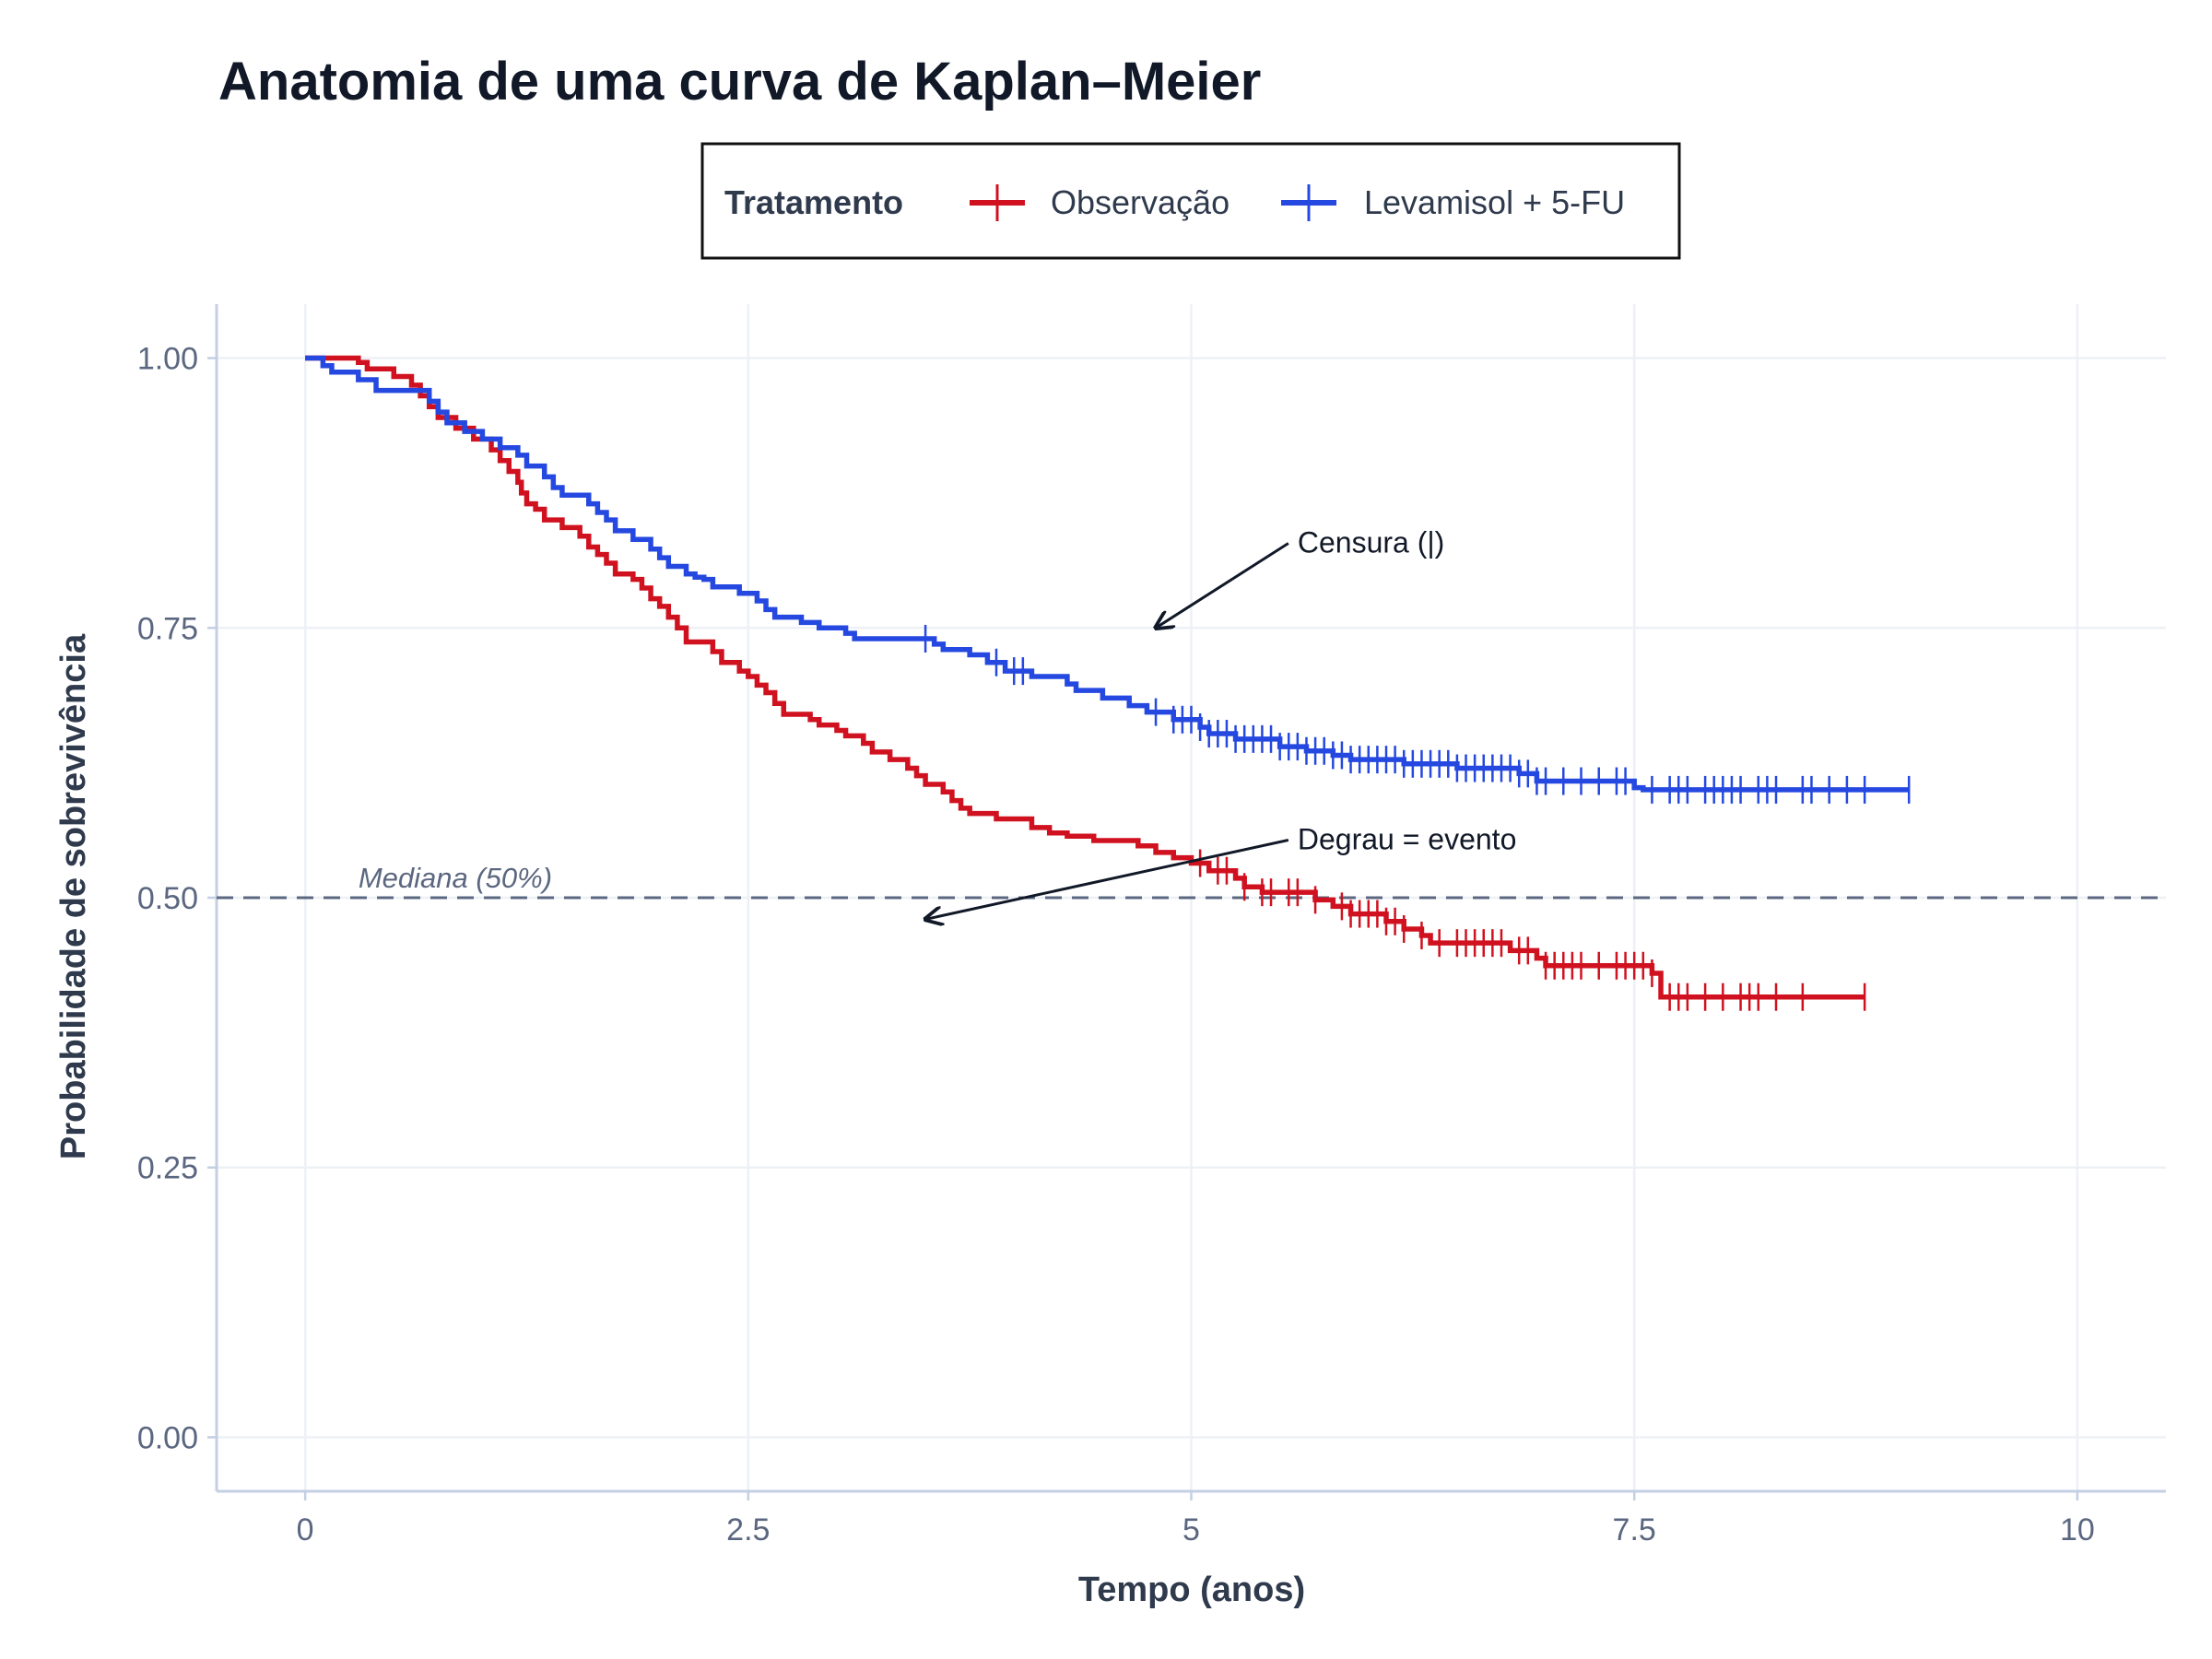 Image resolution: width=2212 pixels, height=1659 pixels. I want to click on legend-title: Tratamento, so click(813, 202).